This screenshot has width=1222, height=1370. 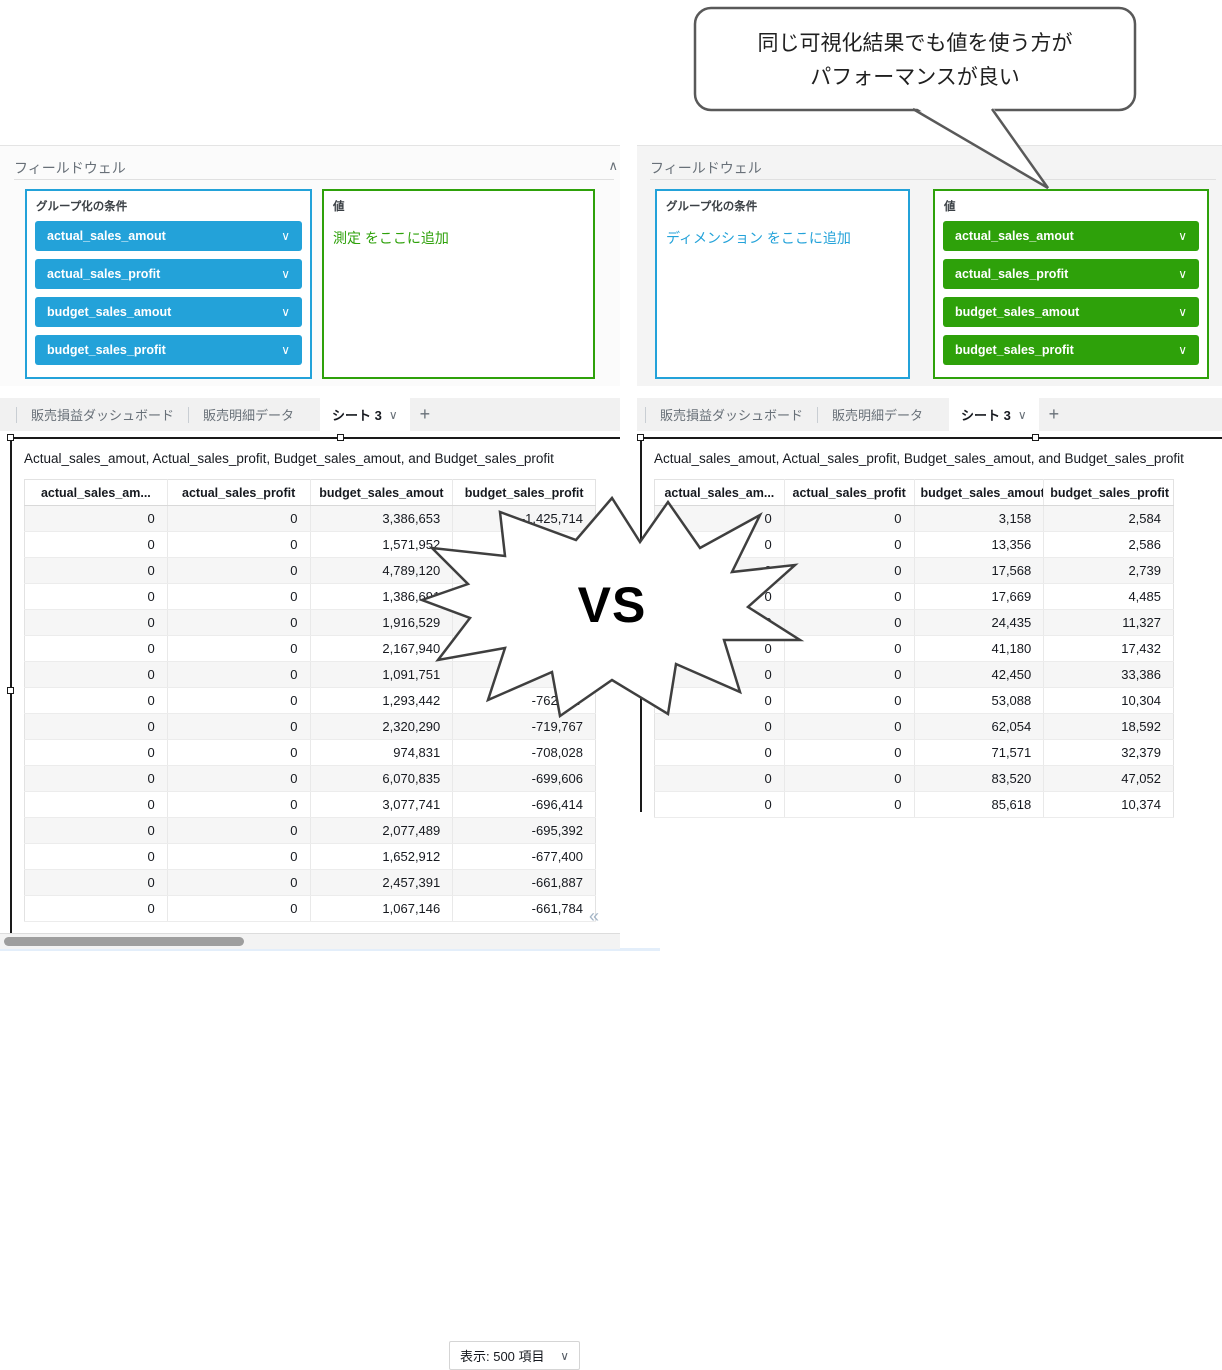 I want to click on table-cell: 1,916,529, so click(x=381, y=622).